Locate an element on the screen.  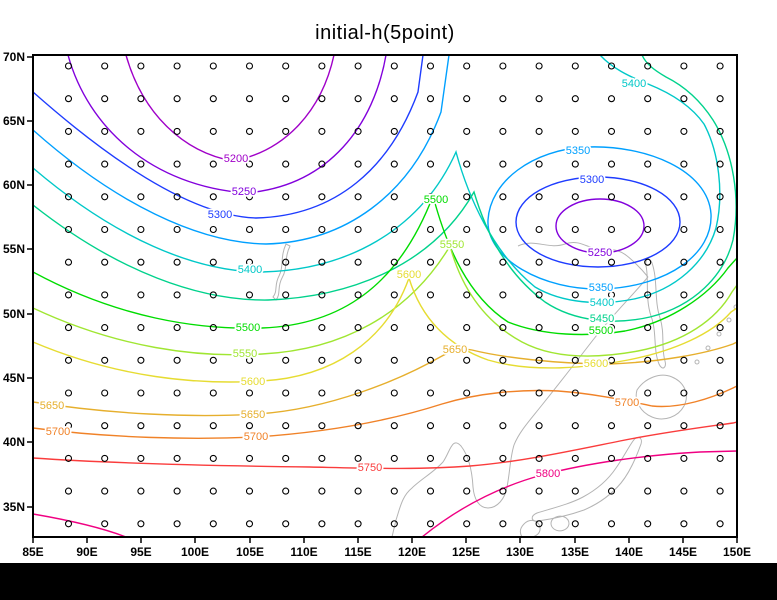
x-tick-label: 125E is located at coordinates (466, 552).